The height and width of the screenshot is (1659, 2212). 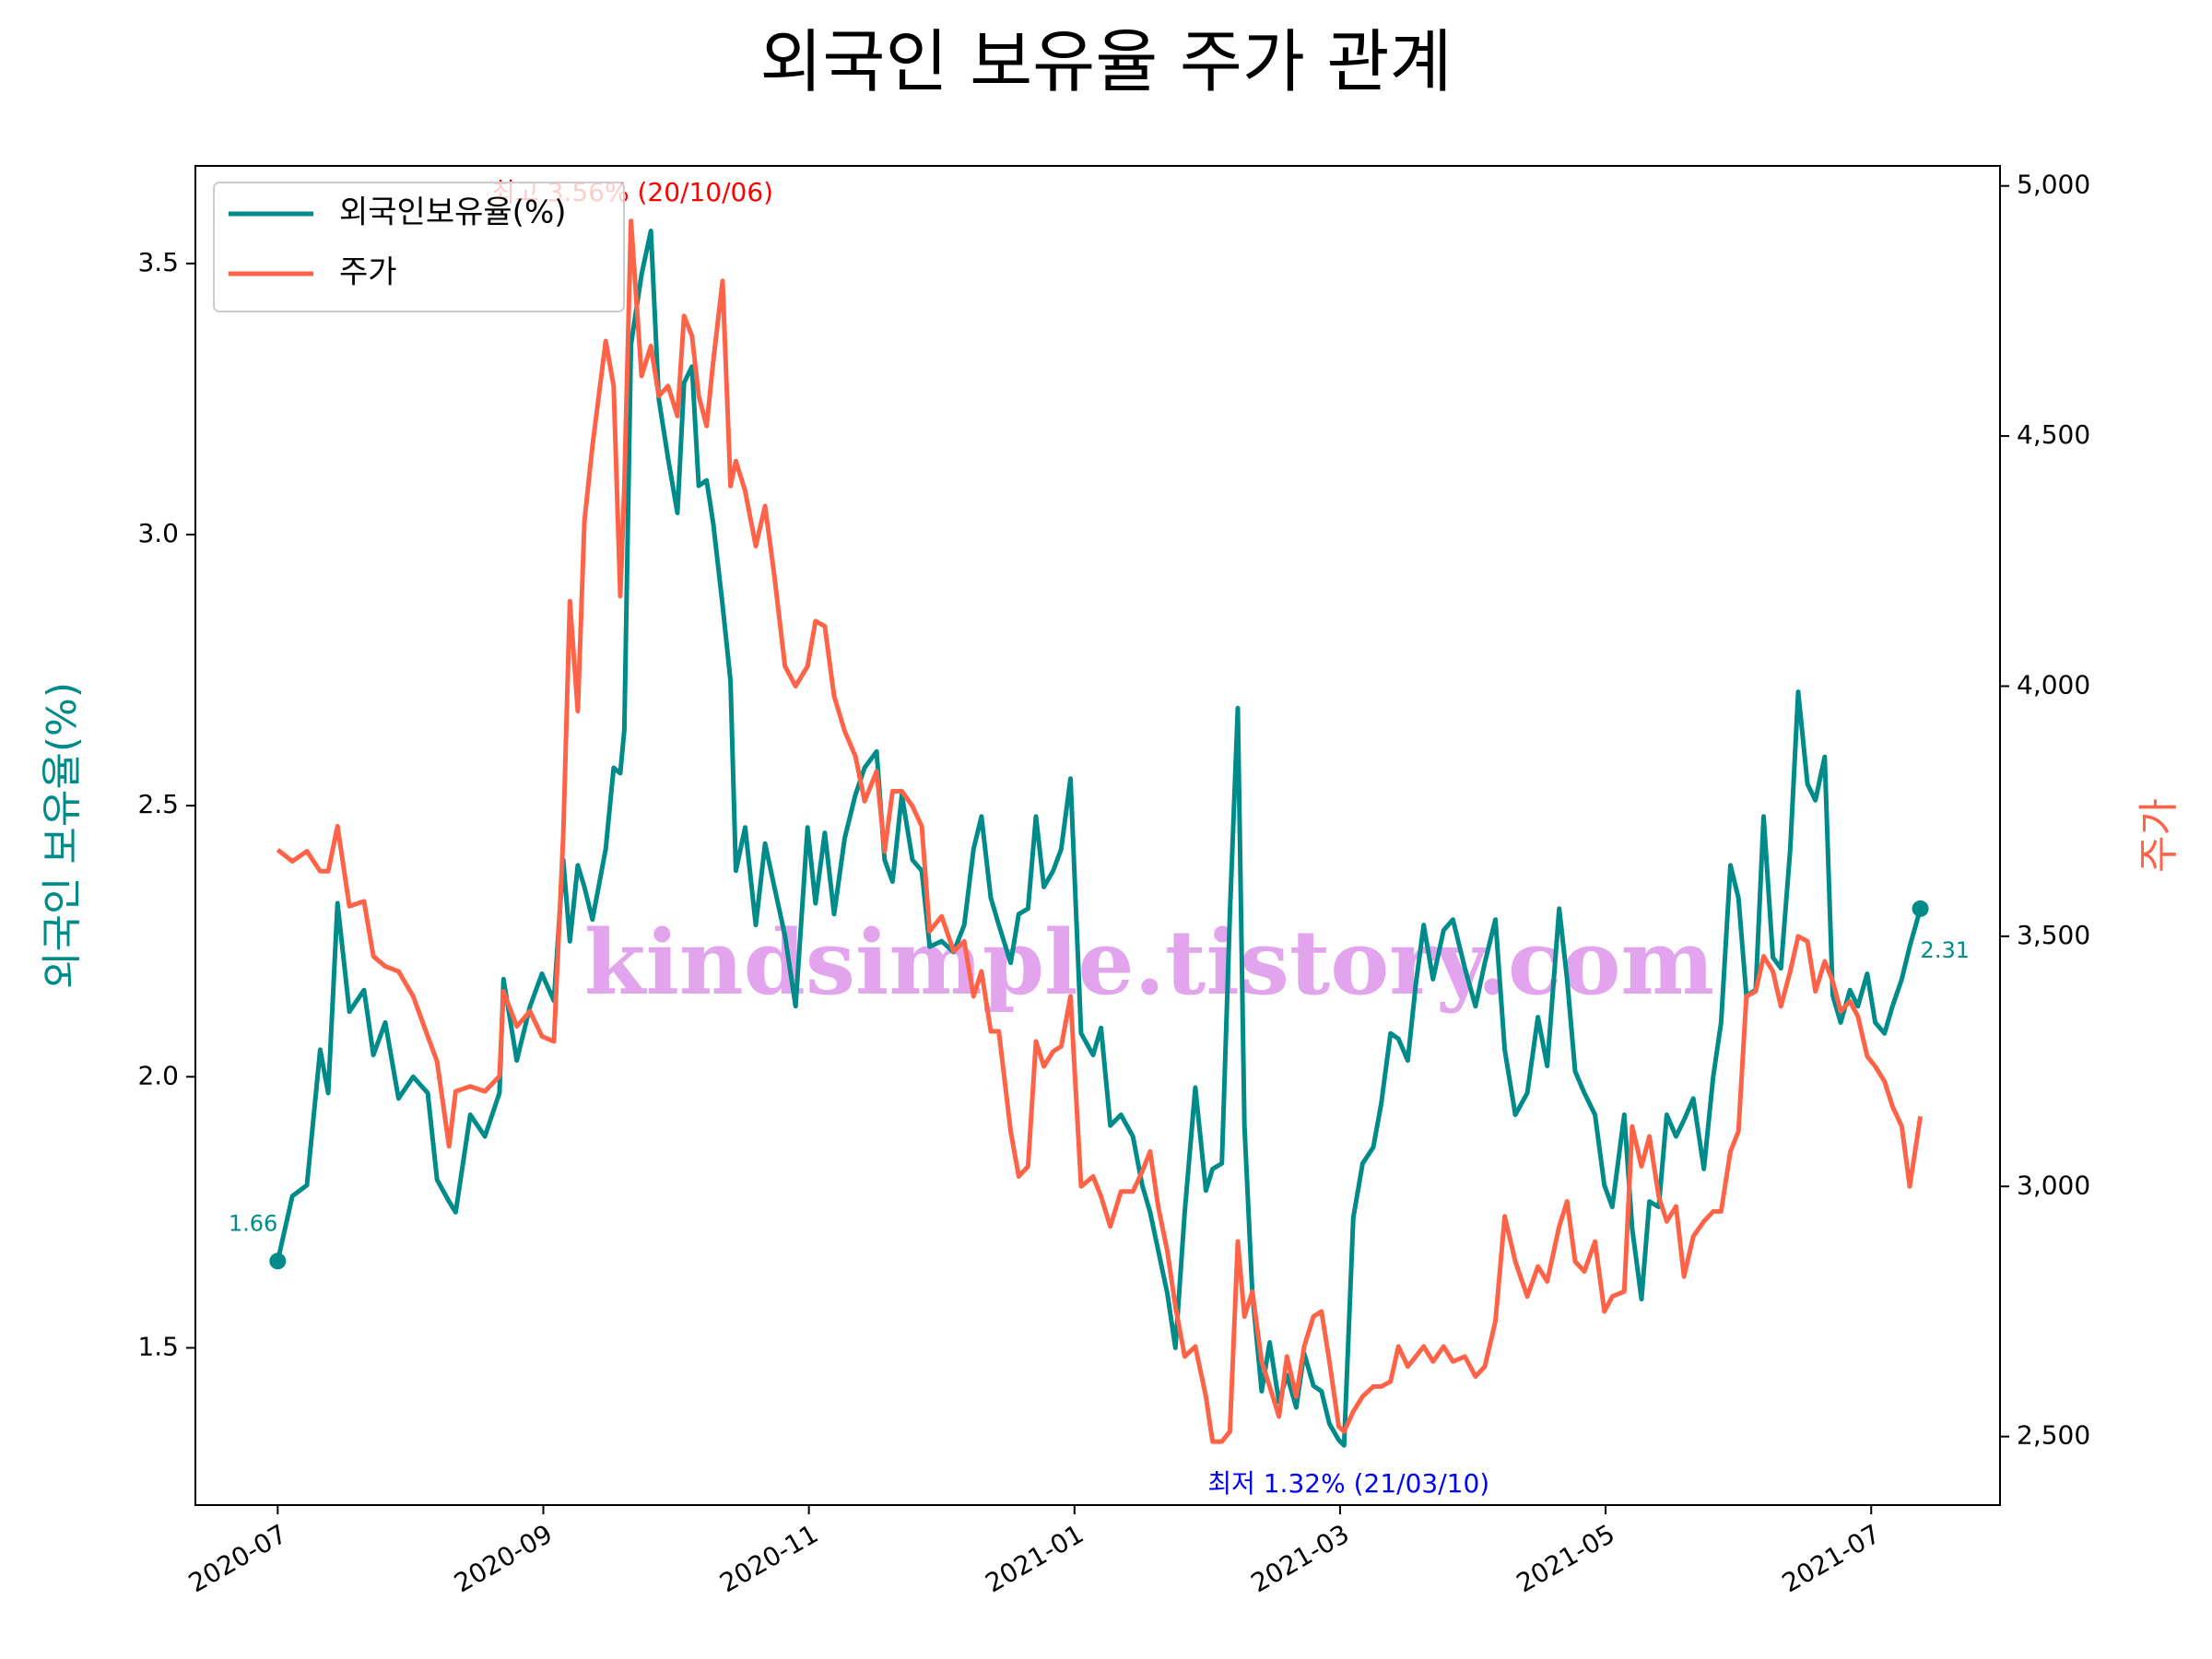 I want to click on y2-tick-label: 3,000, so click(x=2053, y=1185).